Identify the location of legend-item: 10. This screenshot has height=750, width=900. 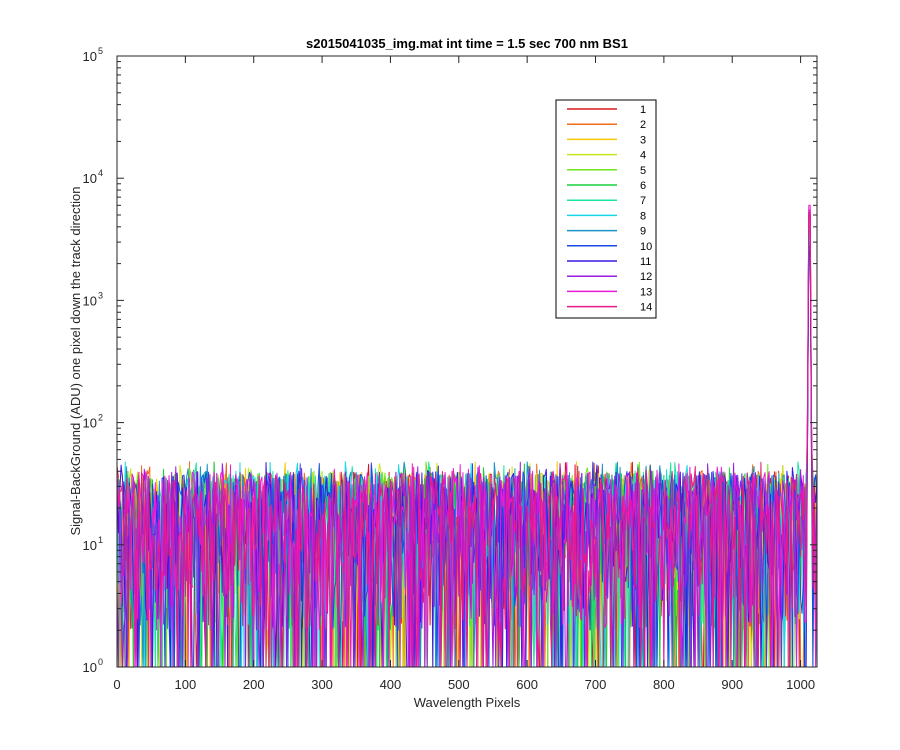
(609, 247).